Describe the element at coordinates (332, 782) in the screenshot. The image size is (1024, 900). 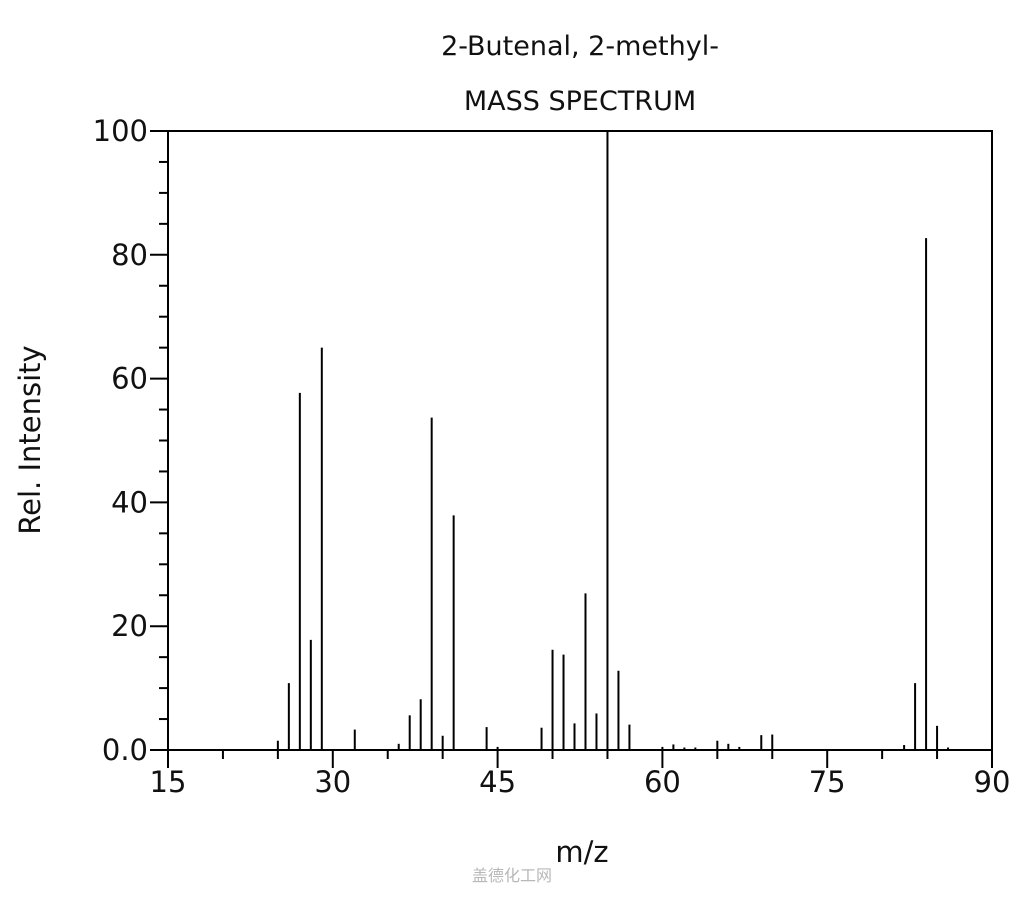
I see `x-tick-label: 30` at that location.